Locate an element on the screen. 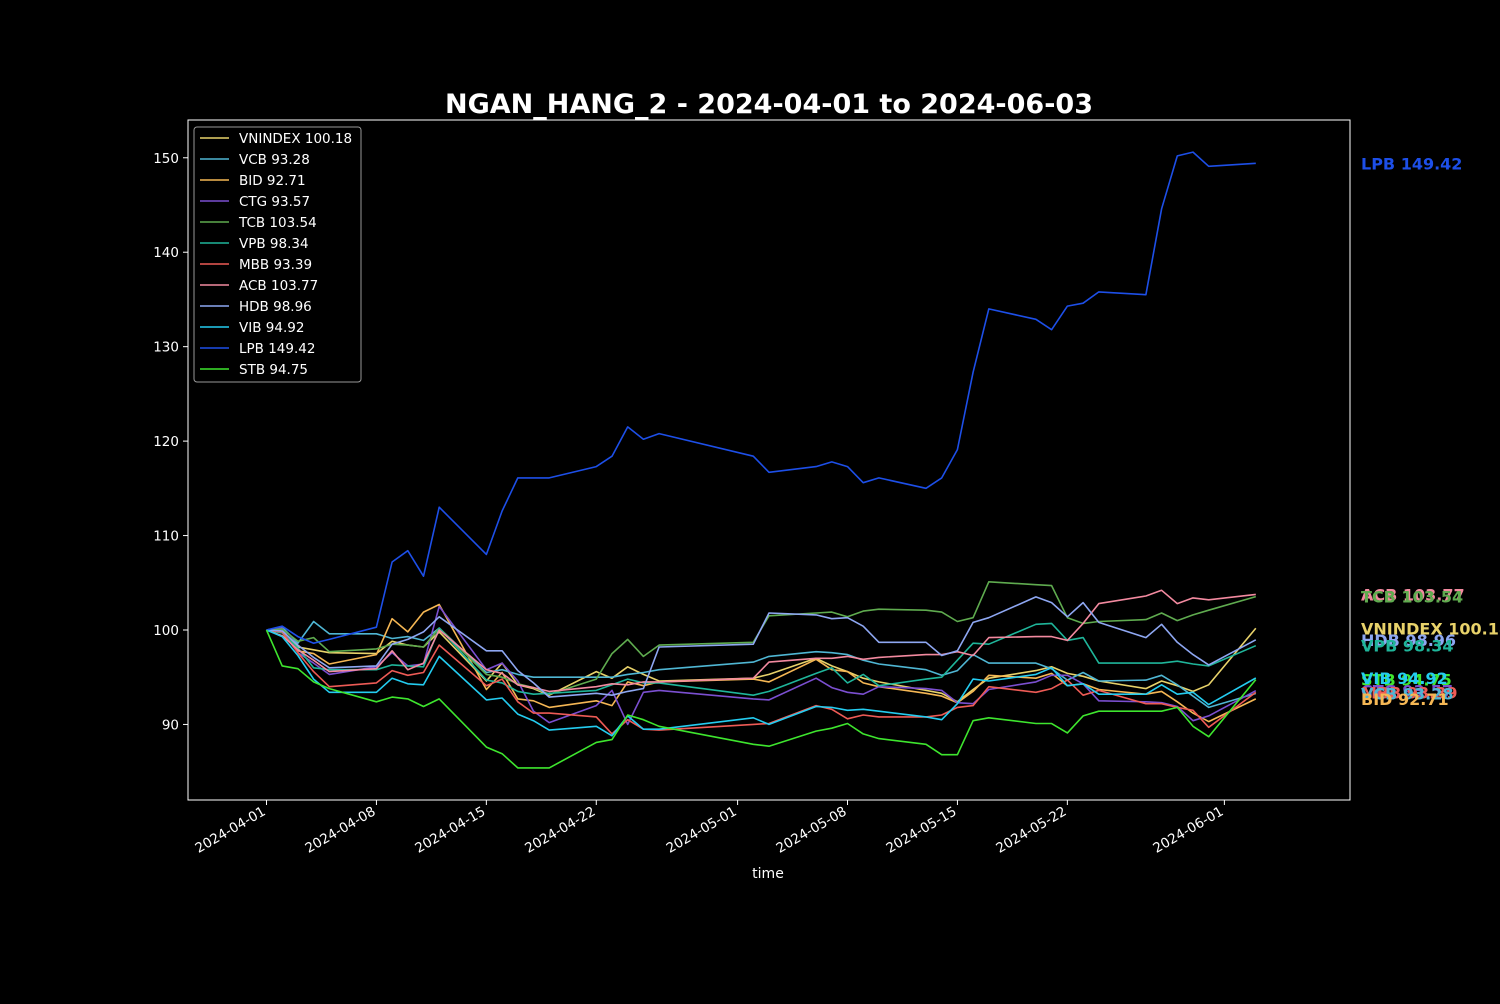 The width and height of the screenshot is (1500, 1004). series-line-stb is located at coordinates (761, 699).